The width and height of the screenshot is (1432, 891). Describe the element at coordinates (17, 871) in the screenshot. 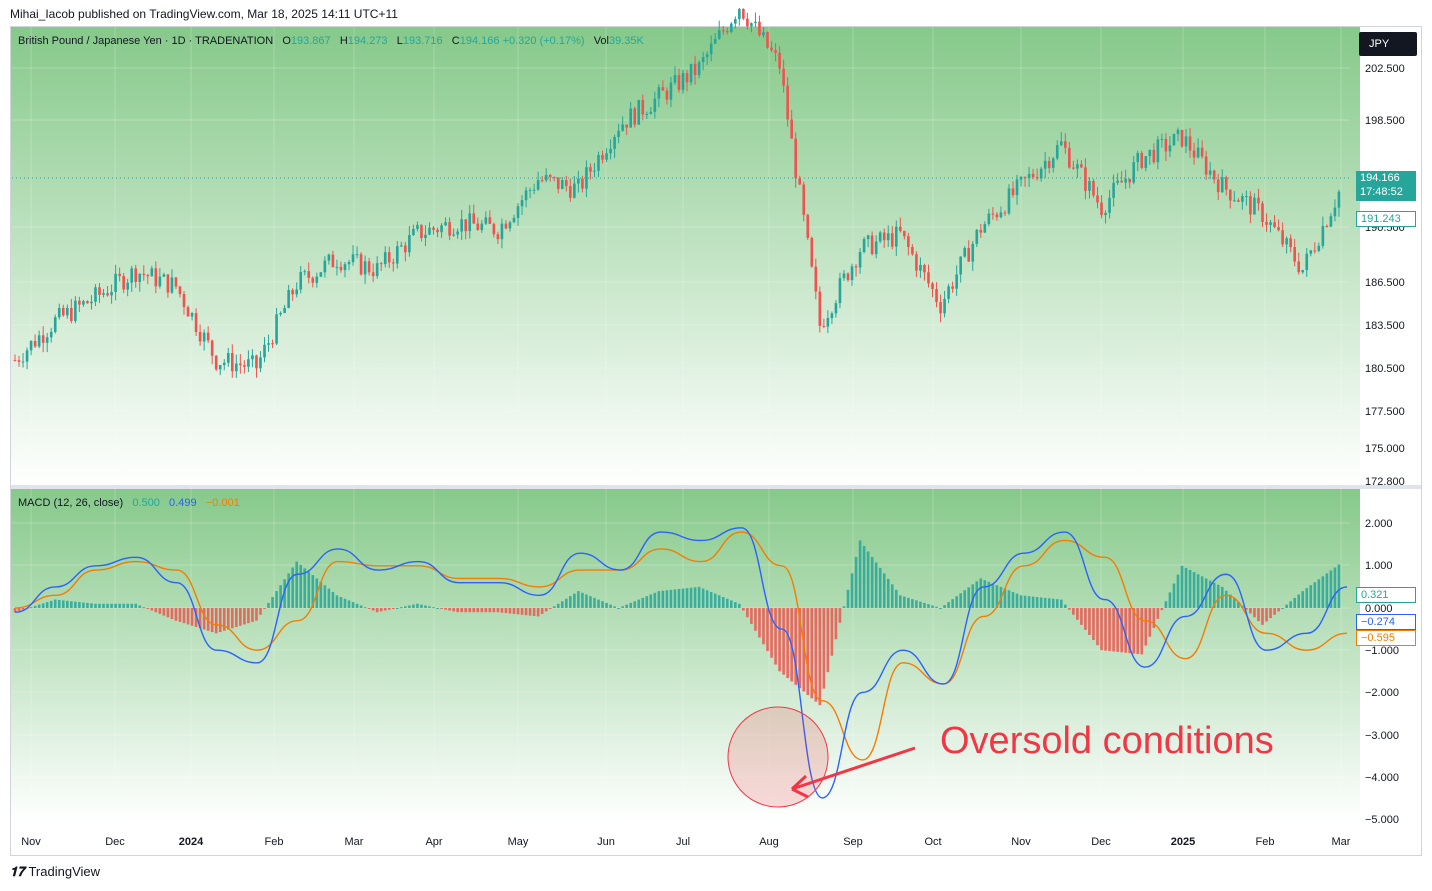

I see `tradingview-logo-icon: 𝟏𝟕` at that location.